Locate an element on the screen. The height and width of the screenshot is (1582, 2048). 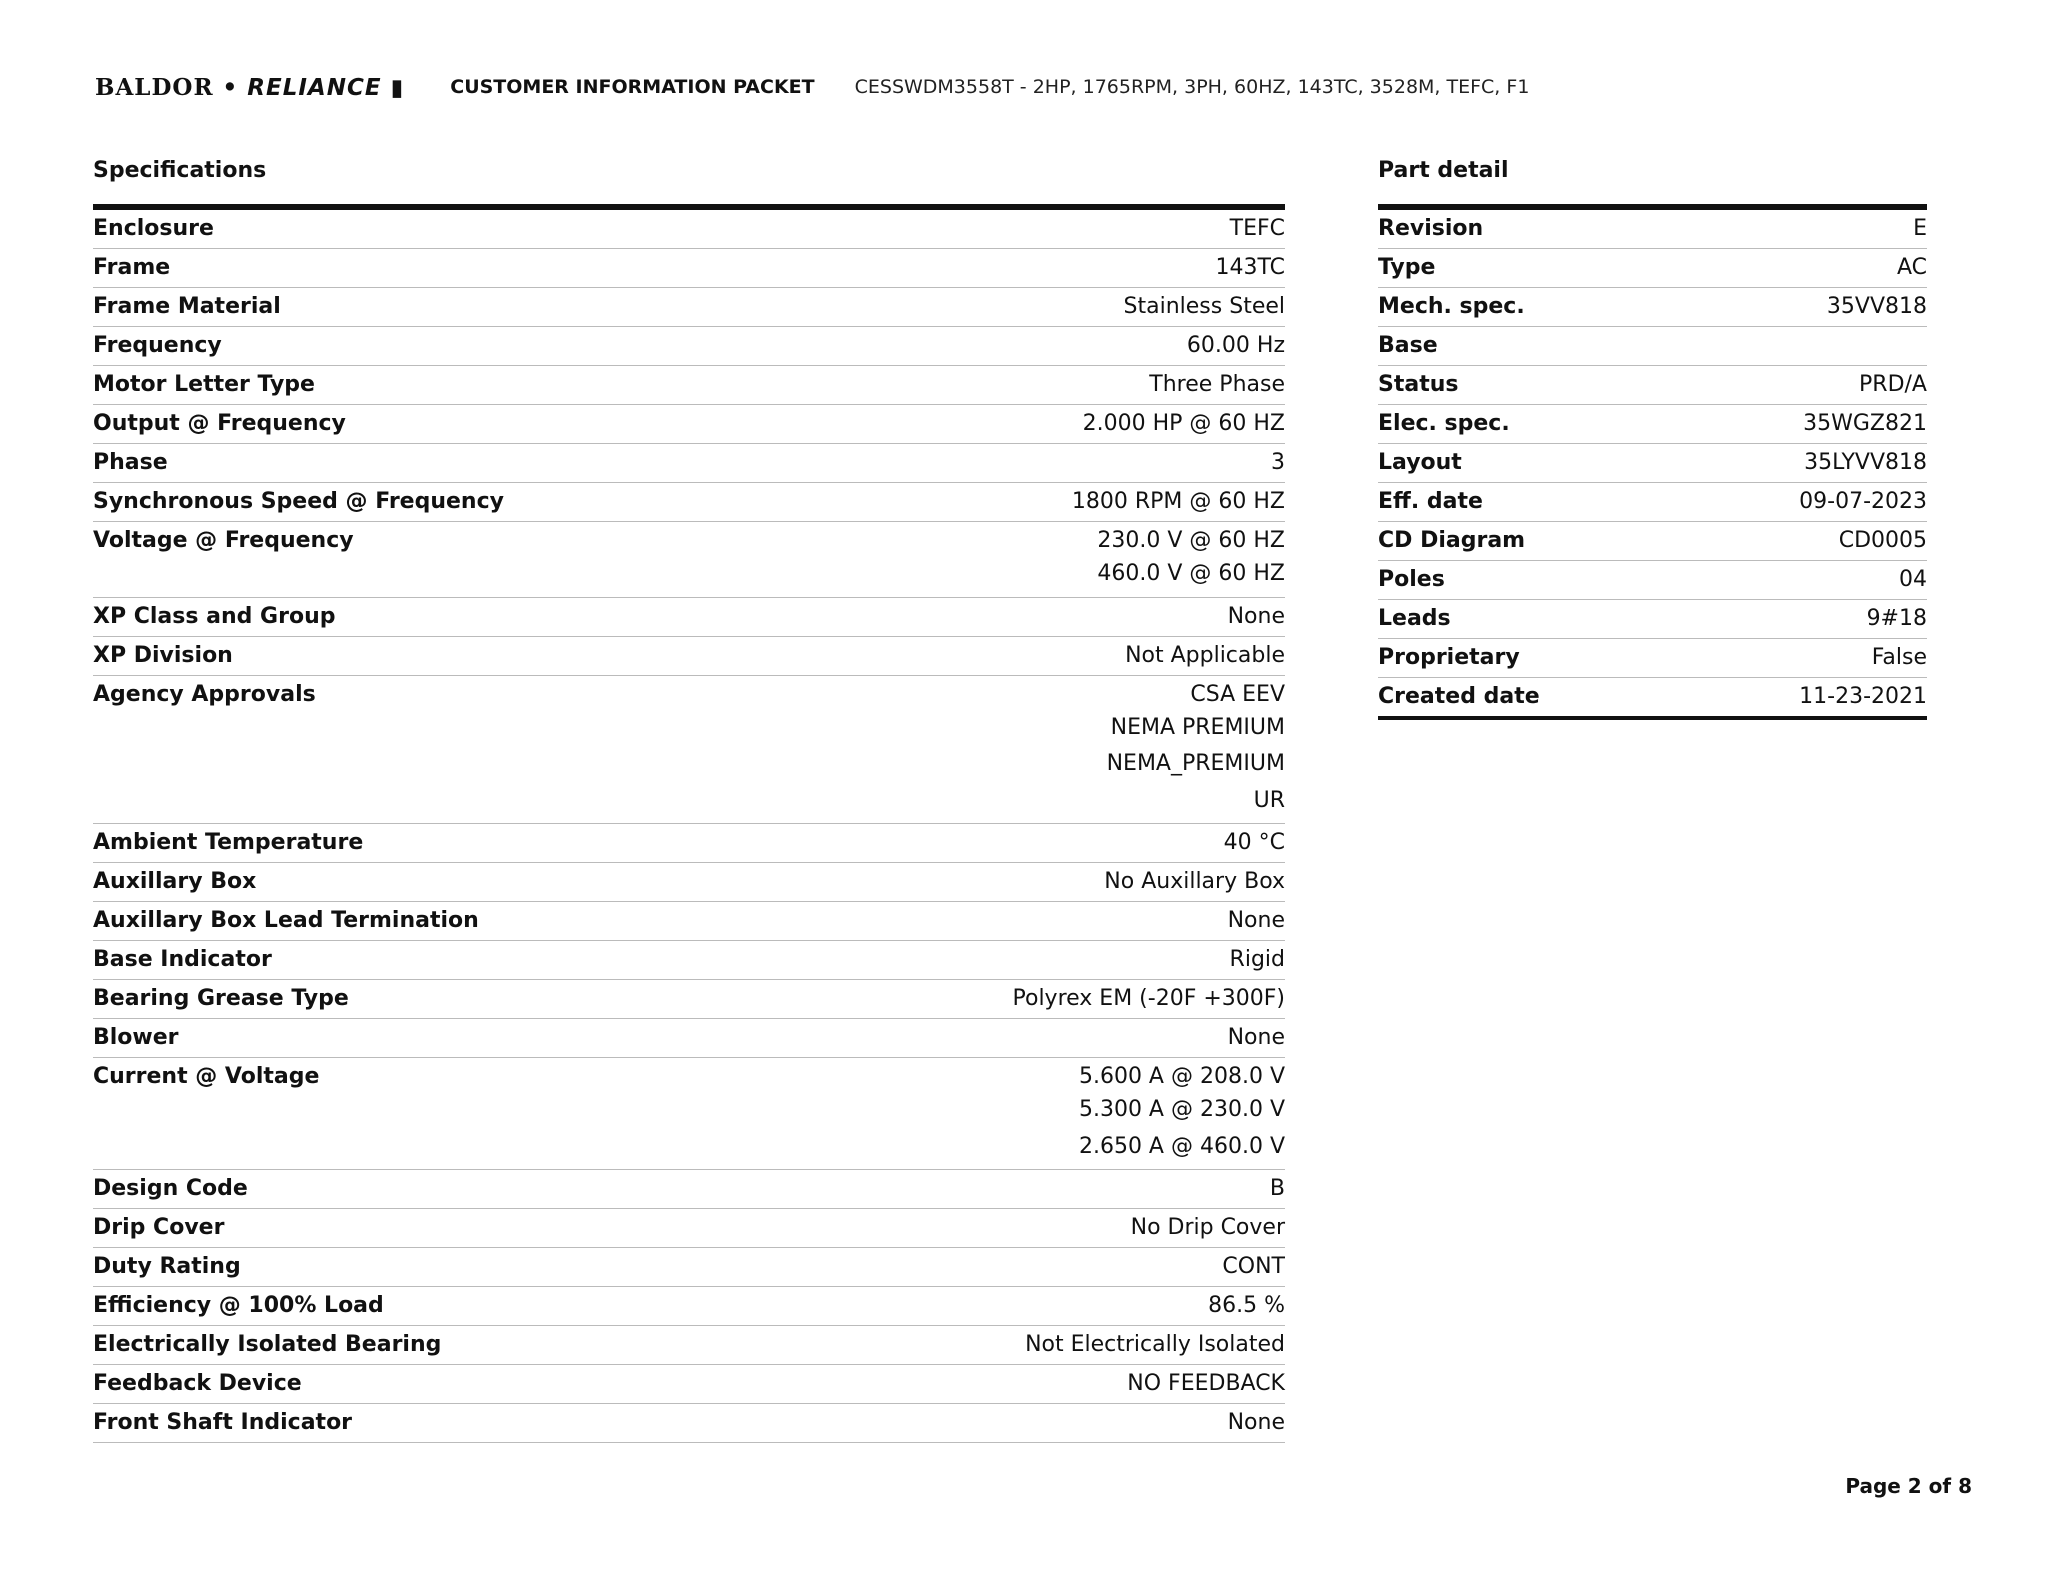
value-line: UR is located at coordinates (1269, 800).